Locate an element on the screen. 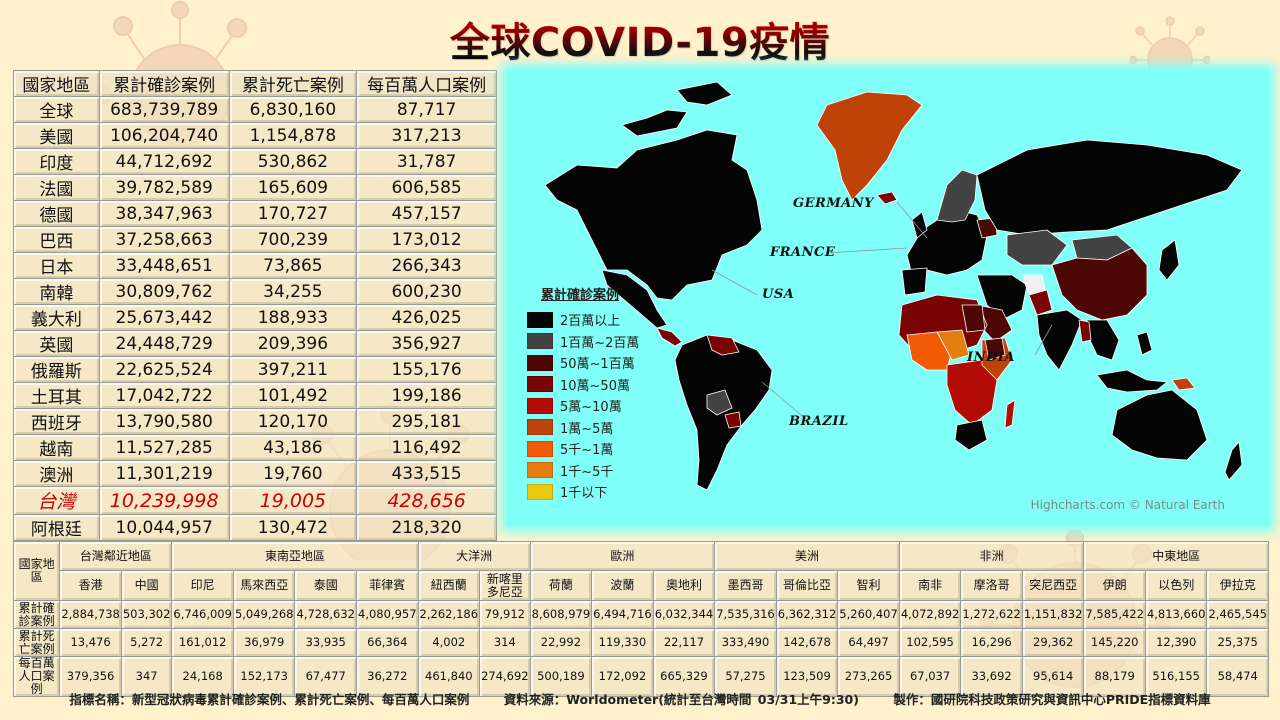  legend-label: 1百萬~2百萬 is located at coordinates (600, 343).